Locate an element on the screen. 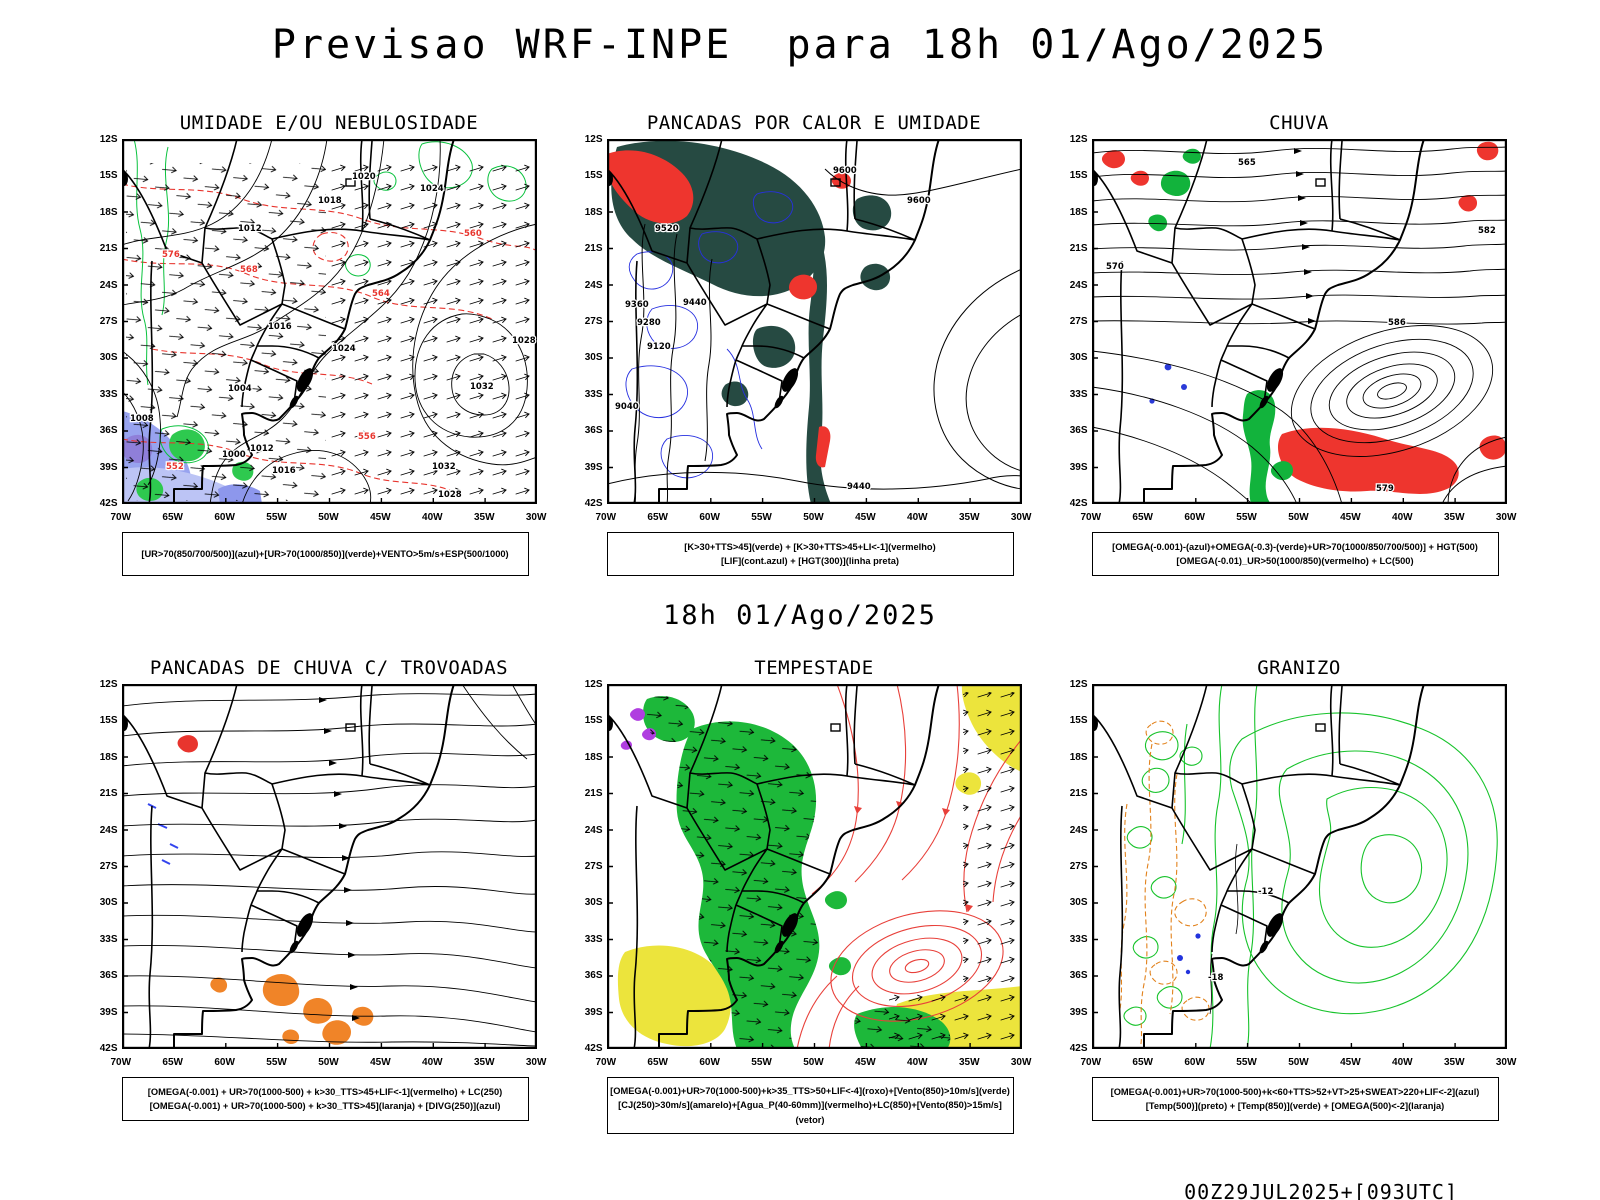  rain-shading-red is located at coordinates (1303, 317).